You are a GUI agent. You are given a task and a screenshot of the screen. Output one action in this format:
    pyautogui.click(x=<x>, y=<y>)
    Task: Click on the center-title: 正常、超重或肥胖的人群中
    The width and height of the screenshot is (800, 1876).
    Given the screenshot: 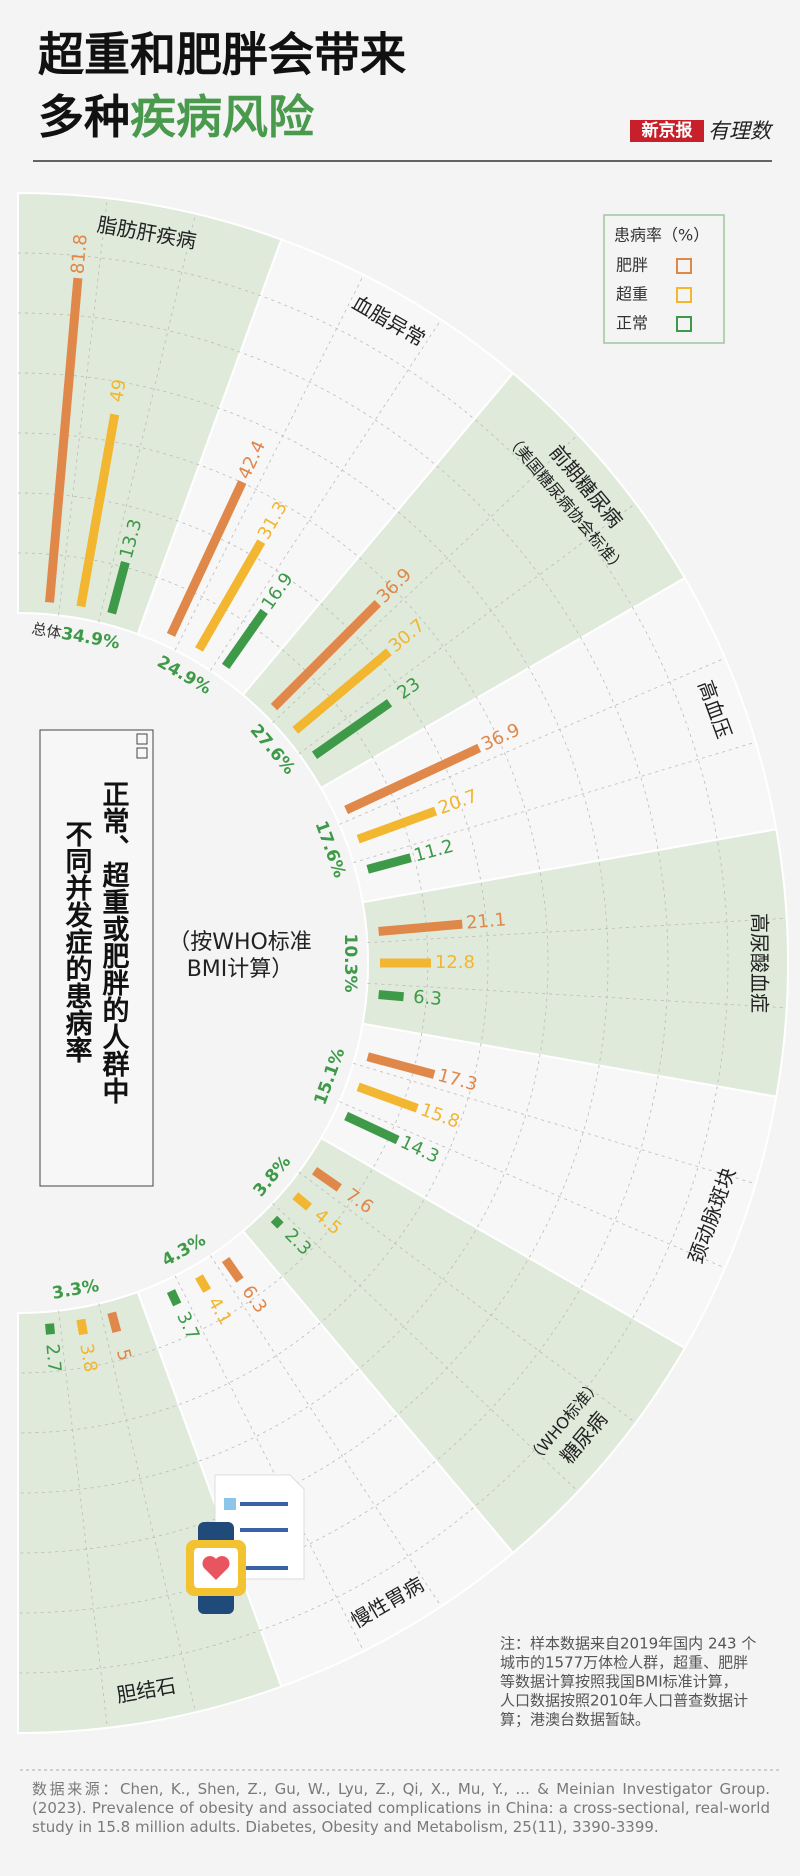 What is the action you would take?
    pyautogui.click(x=114, y=942)
    